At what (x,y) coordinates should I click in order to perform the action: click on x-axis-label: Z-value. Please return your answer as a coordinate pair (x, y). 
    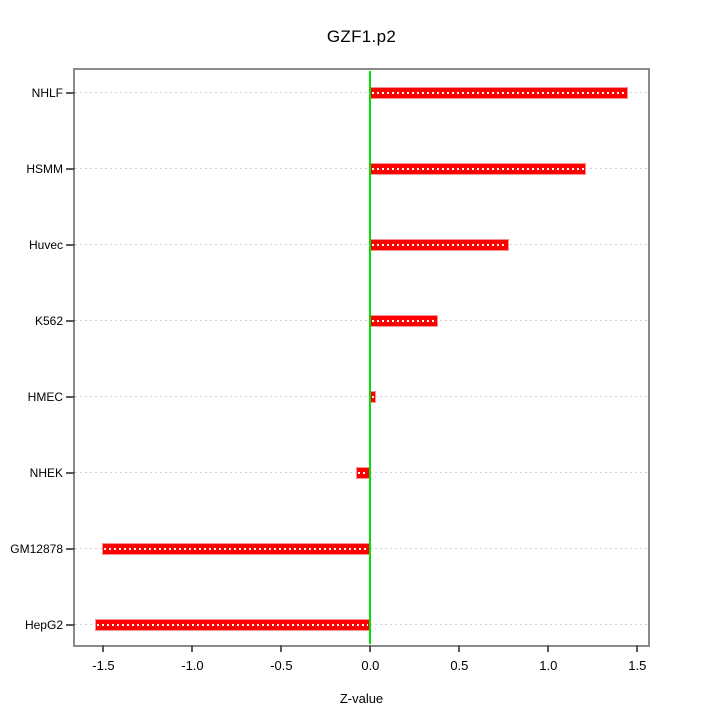
    Looking at the image, I should click on (361, 698).